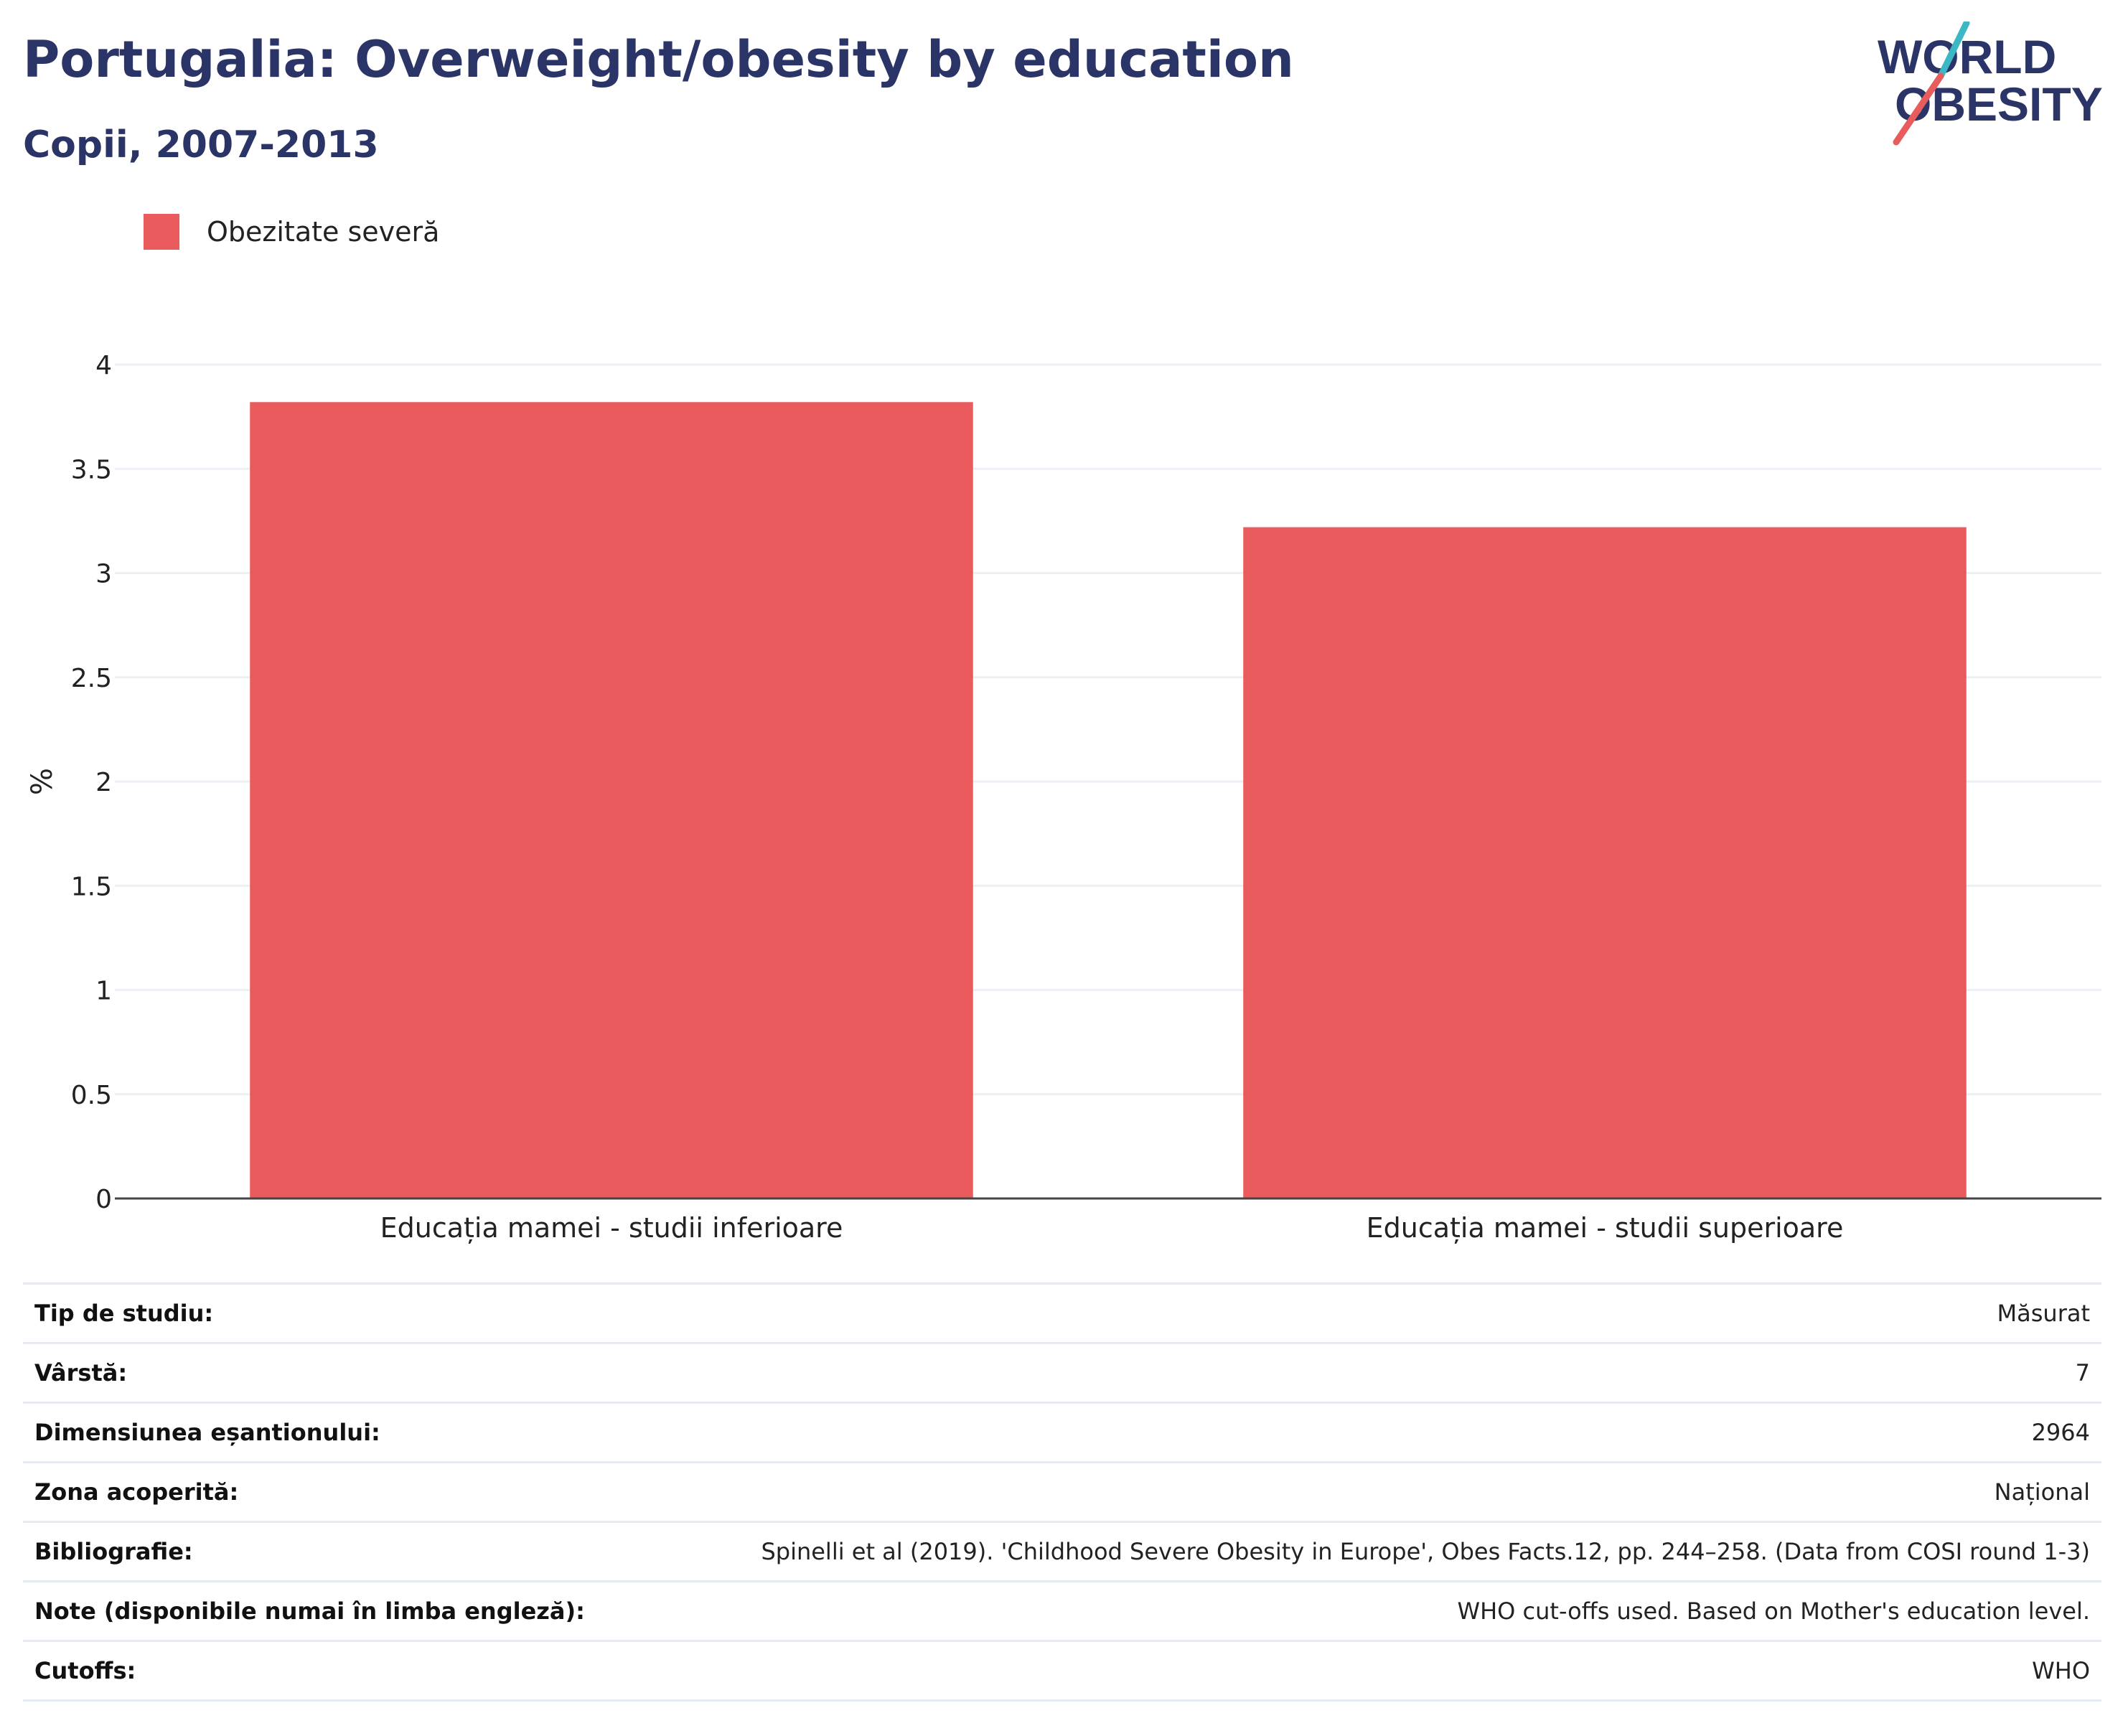 This screenshot has height=1736, width=2123. Describe the element at coordinates (161, 232) in the screenshot. I see `legend-swatch` at that location.